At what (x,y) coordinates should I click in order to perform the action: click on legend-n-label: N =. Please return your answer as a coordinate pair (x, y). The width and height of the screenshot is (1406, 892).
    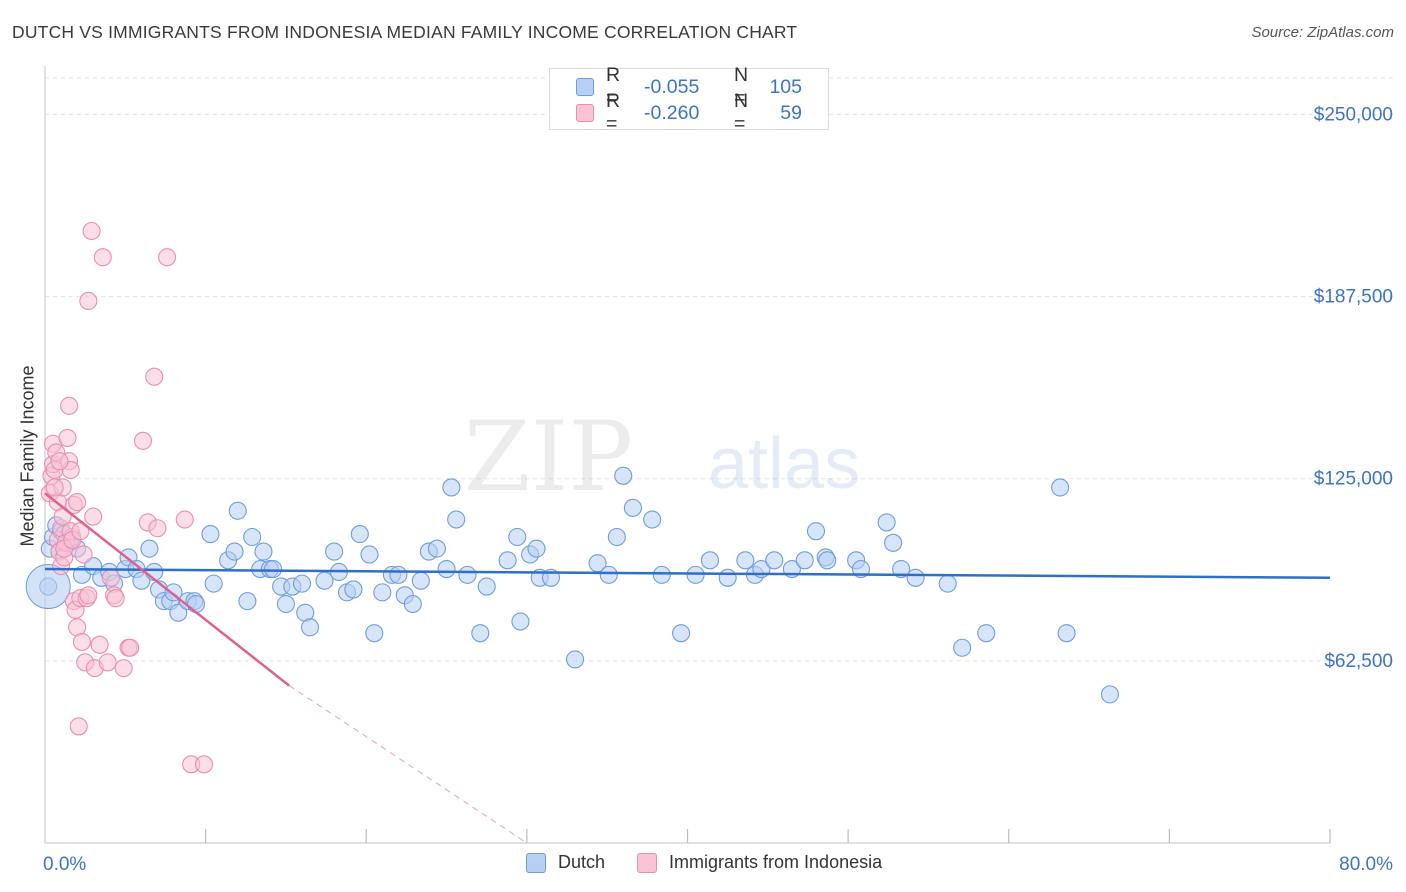
    Looking at the image, I should click on (741, 112).